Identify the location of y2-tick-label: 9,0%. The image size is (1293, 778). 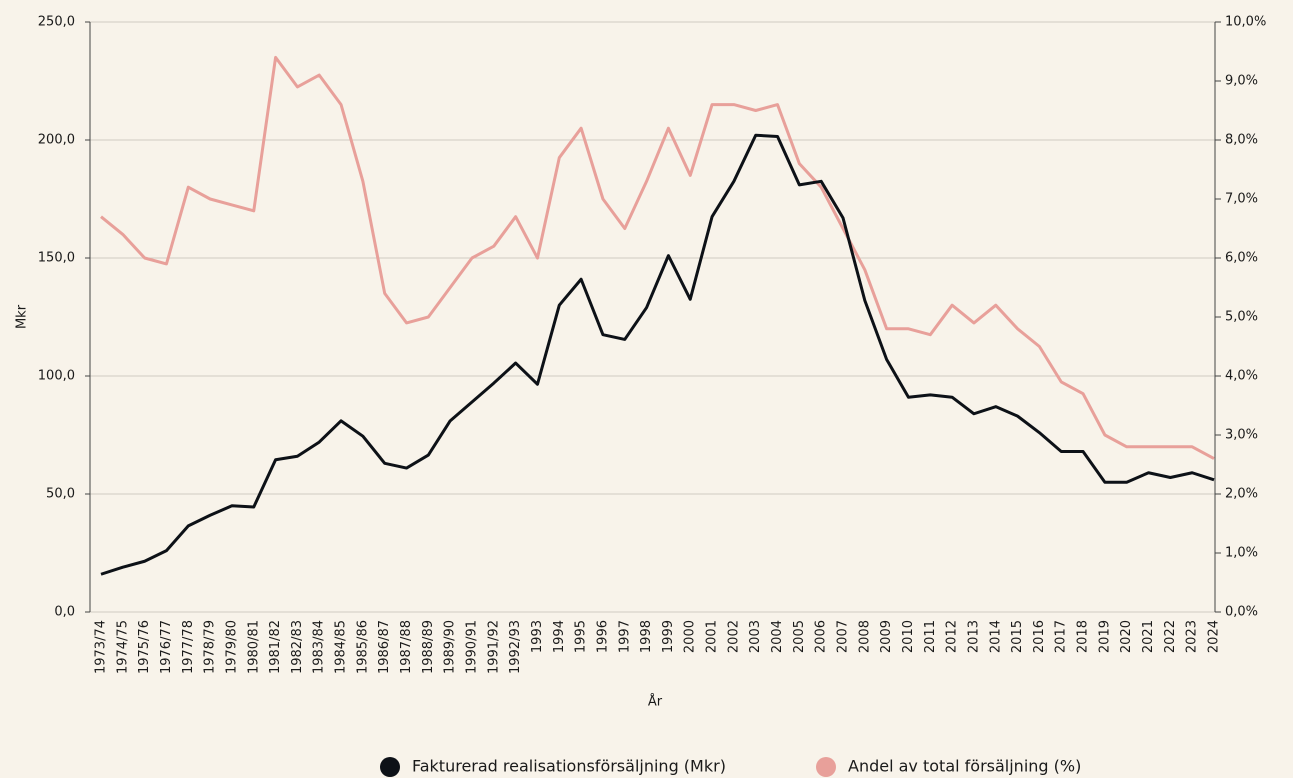
(1241, 81).